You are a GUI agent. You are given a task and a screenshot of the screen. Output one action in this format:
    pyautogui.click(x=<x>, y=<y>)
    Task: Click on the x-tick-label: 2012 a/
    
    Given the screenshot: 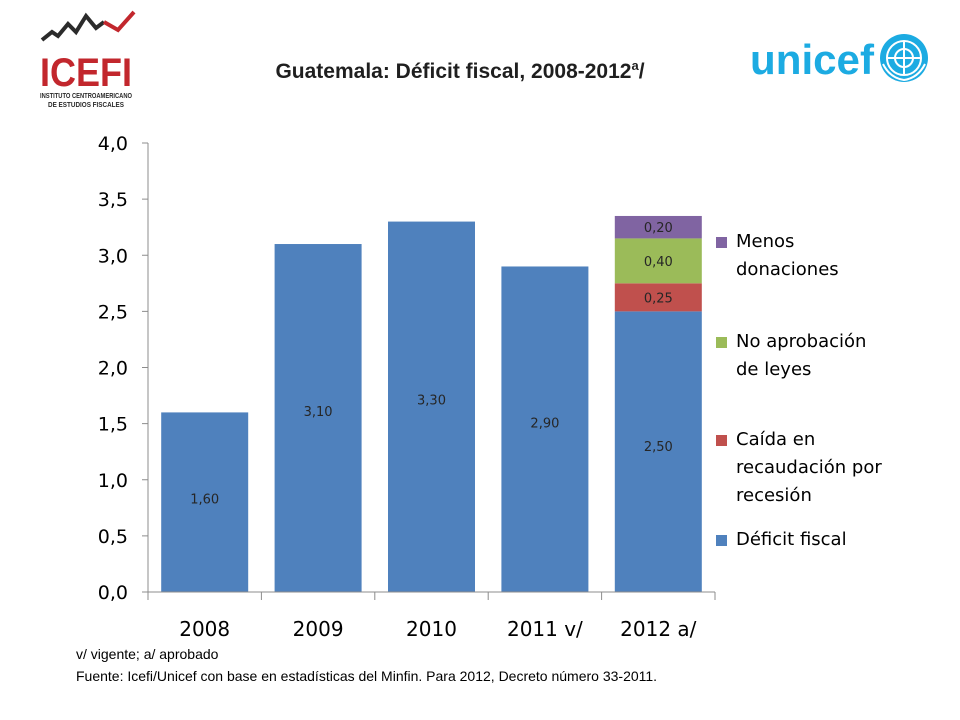 What is the action you would take?
    pyautogui.click(x=658, y=629)
    